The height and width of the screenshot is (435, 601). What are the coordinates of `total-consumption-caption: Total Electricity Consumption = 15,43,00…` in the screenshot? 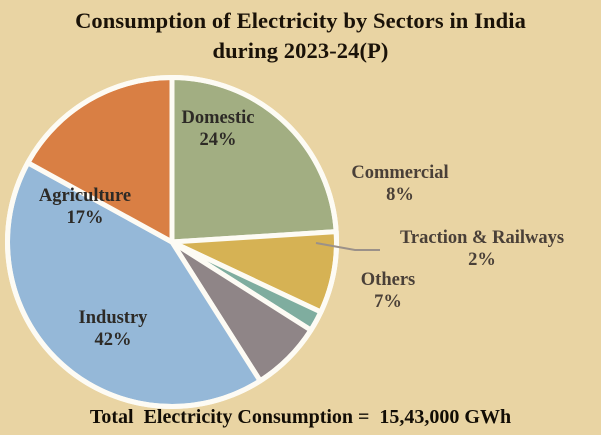 It's located at (300, 417).